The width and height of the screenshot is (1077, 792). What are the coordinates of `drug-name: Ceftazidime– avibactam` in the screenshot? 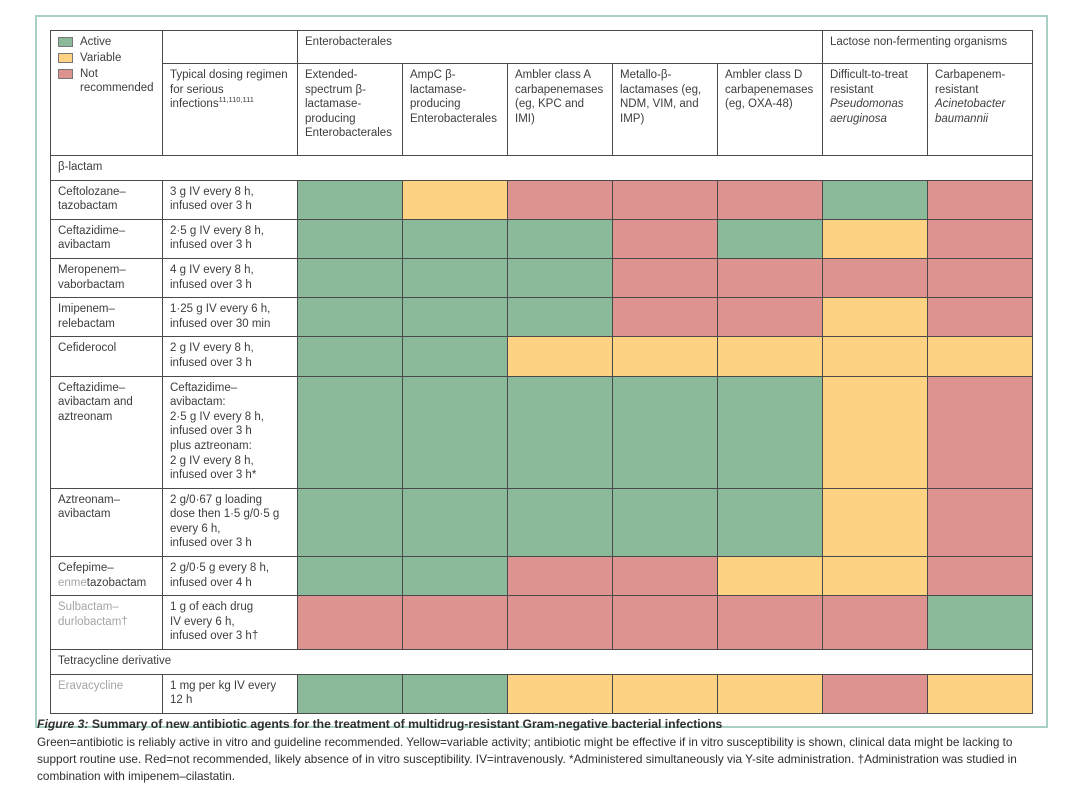 It's located at (106, 238).